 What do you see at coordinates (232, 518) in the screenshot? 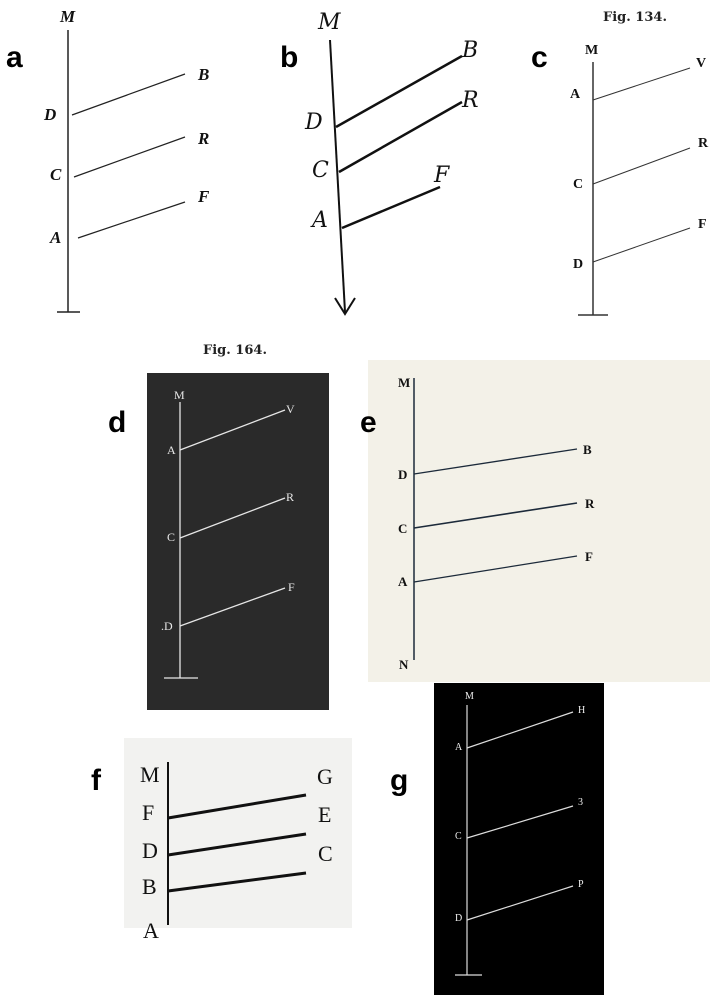
I see `panel-d-line-cr` at bounding box center [232, 518].